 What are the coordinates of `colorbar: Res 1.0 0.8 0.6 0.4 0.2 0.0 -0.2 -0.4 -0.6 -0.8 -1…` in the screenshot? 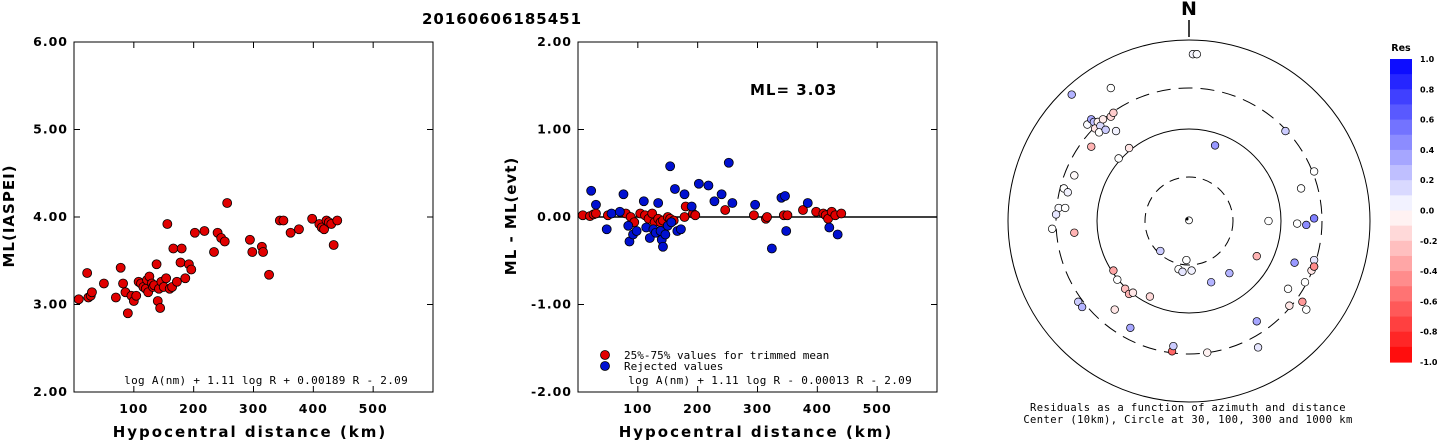 It's located at (1413, 205).